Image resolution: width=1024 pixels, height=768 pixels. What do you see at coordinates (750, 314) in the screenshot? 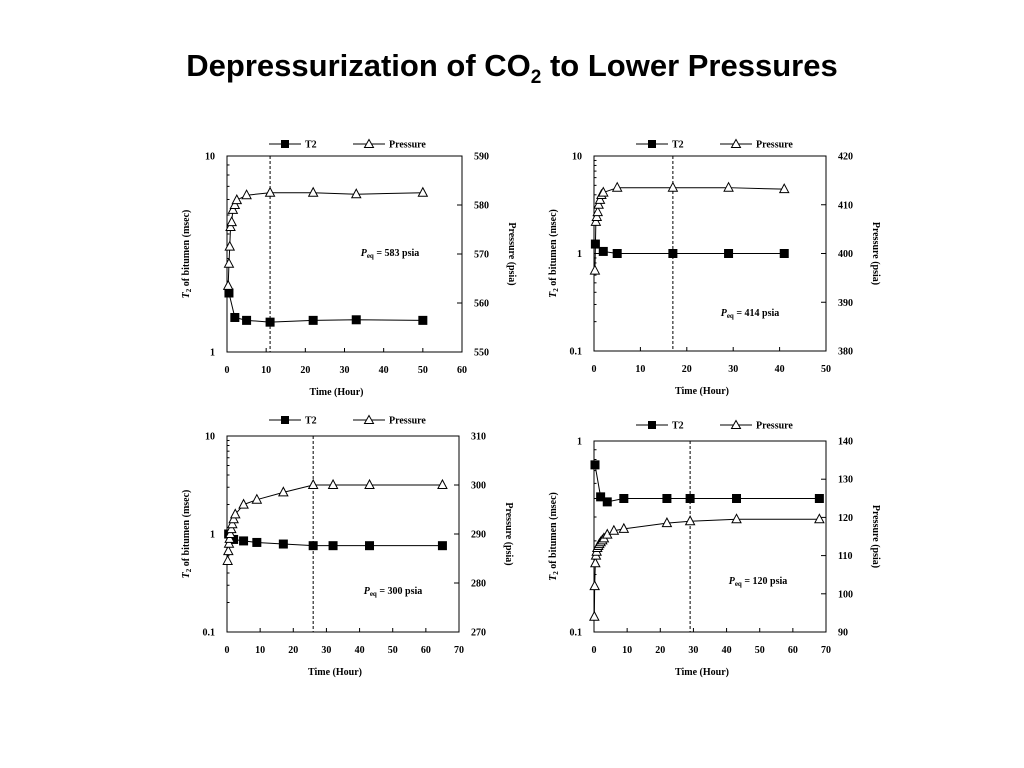
I see `equilibrium-pressure-annotation: Peq = 414 psia` at bounding box center [750, 314].